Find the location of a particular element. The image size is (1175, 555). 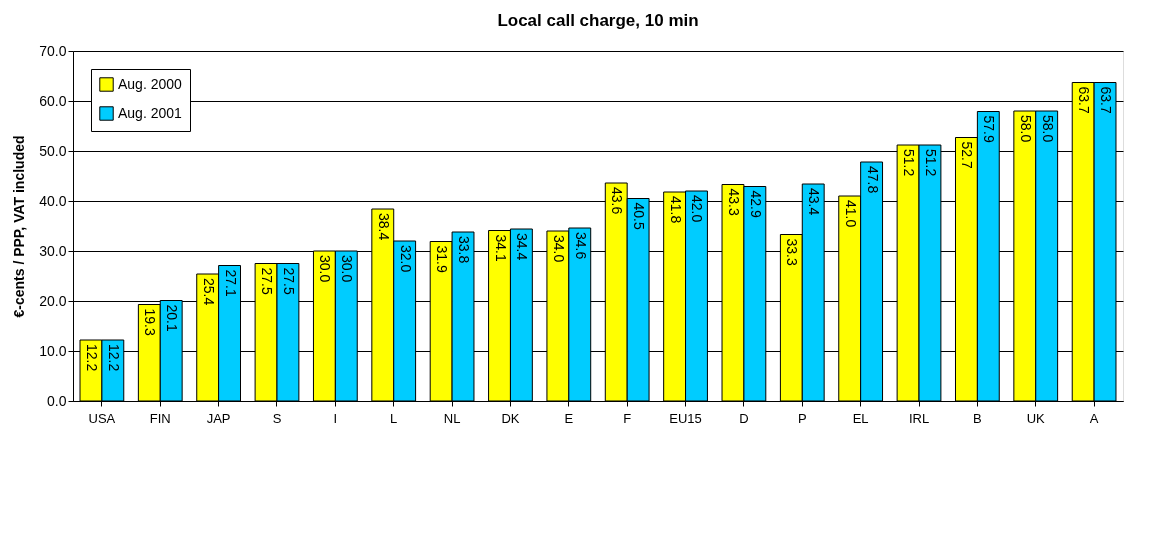

legend-label: Aug. 2001 is located at coordinates (150, 112).